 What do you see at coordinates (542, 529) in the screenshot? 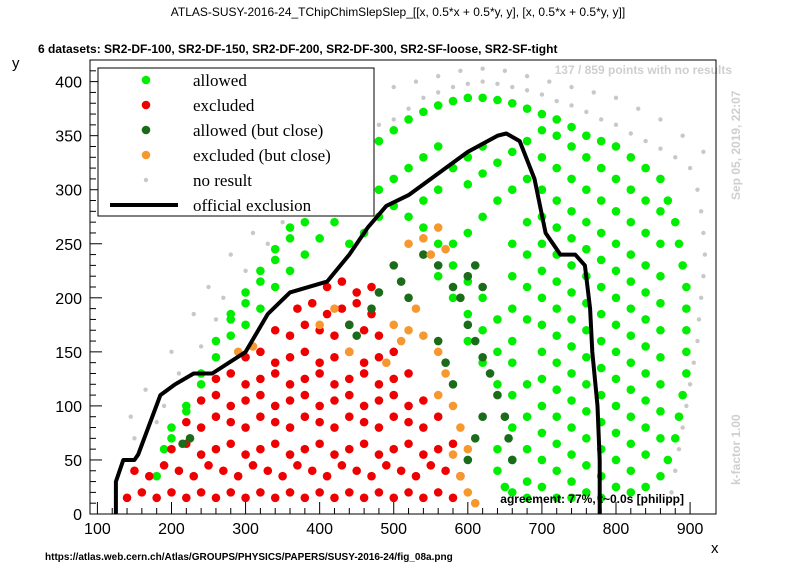
I see `x-tick-label: 700` at bounding box center [542, 529].